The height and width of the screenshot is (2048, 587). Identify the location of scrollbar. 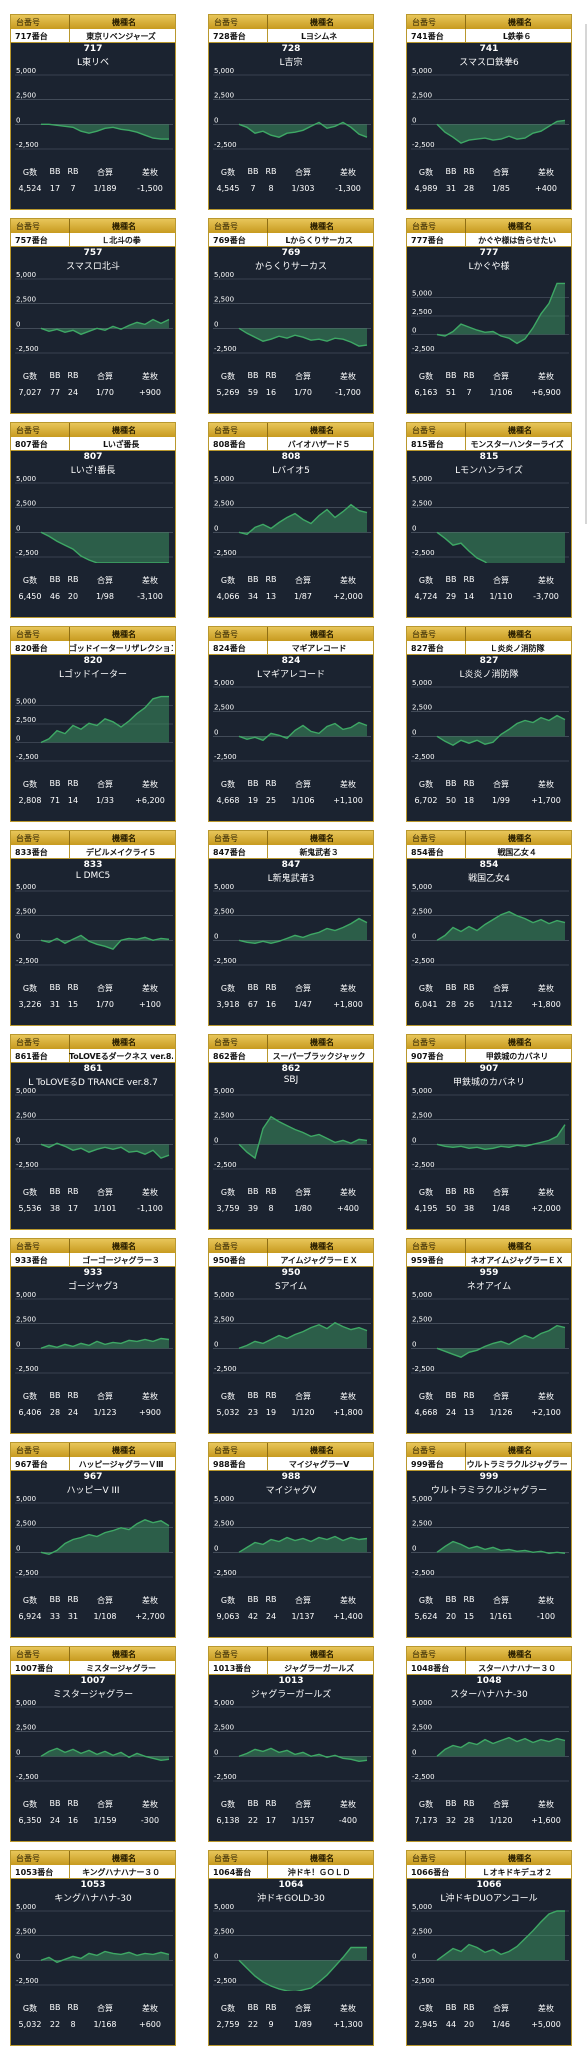
(586, 274).